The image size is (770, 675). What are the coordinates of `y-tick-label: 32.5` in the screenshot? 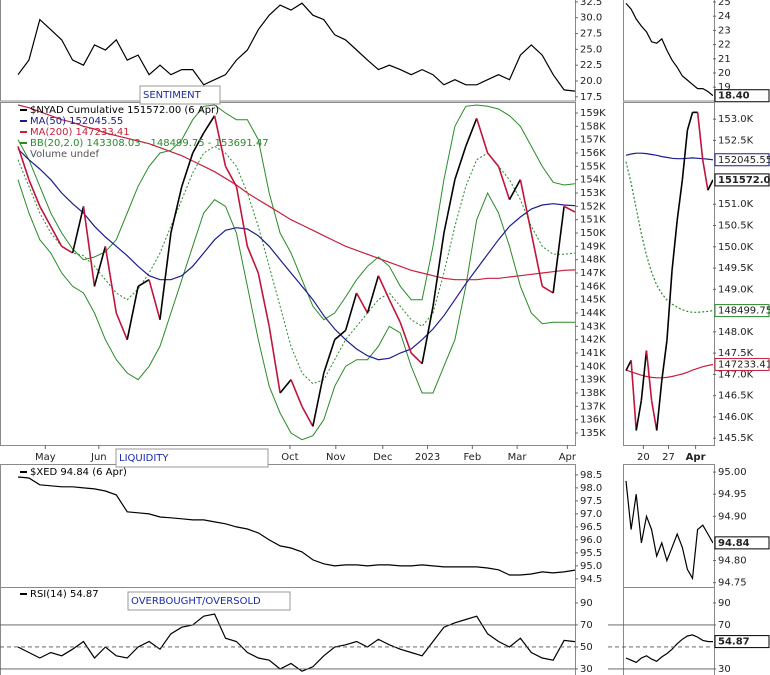 It's located at (591, 4).